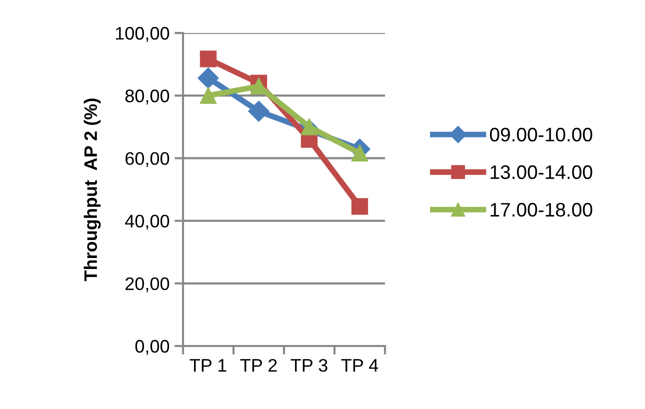 The image size is (645, 409). Describe the element at coordinates (359, 365) in the screenshot. I see `x-tick-label: TP 4` at that location.